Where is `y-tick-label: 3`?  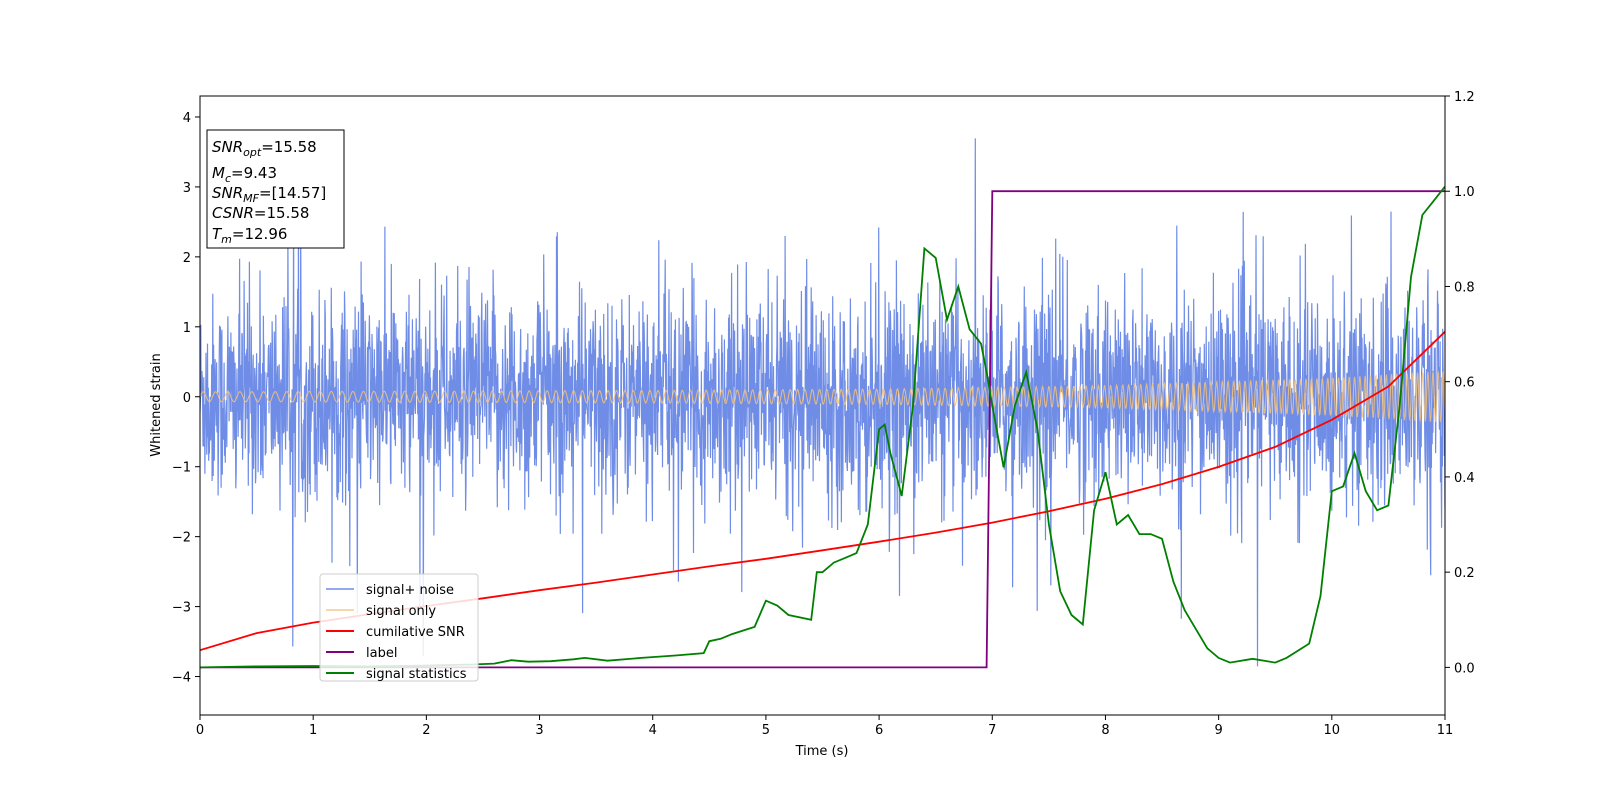
y-tick-label: 3 is located at coordinates (187, 188).